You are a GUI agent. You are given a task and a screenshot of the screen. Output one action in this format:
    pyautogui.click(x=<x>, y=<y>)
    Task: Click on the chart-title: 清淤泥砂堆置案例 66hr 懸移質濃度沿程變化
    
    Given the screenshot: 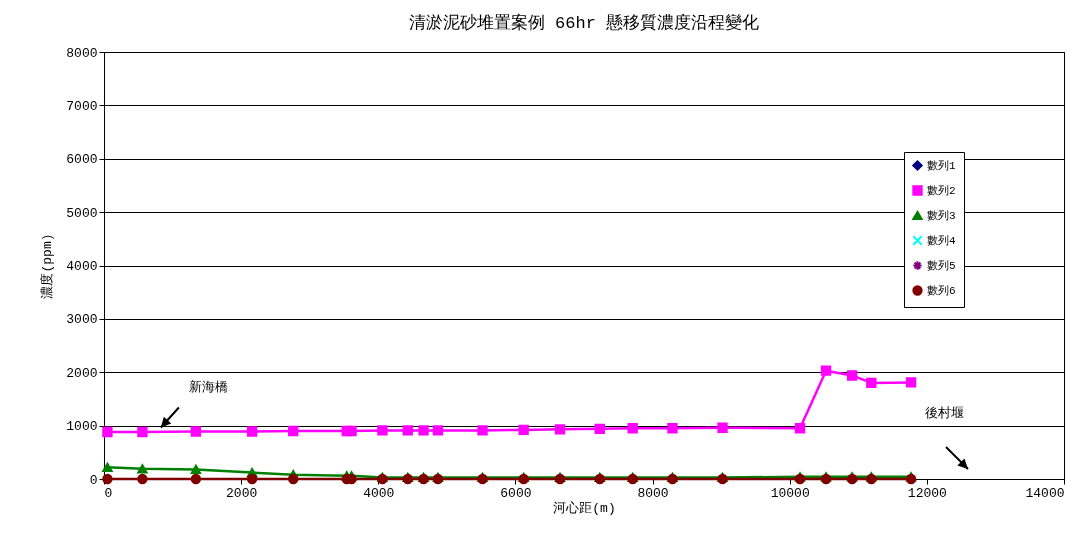 What is the action you would take?
    pyautogui.click(x=584, y=23)
    